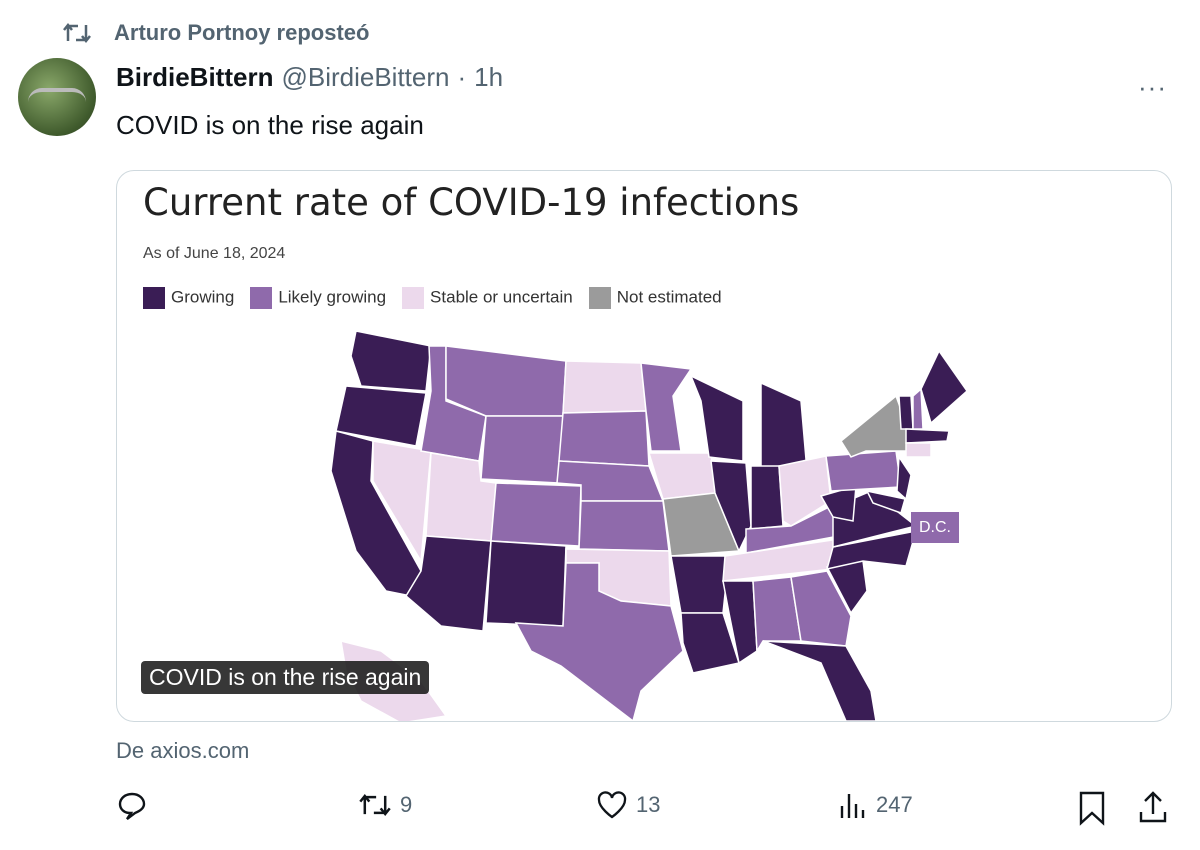 This screenshot has width=1200, height=850. Describe the element at coordinates (927, 436) in the screenshot. I see `state-ma` at that location.